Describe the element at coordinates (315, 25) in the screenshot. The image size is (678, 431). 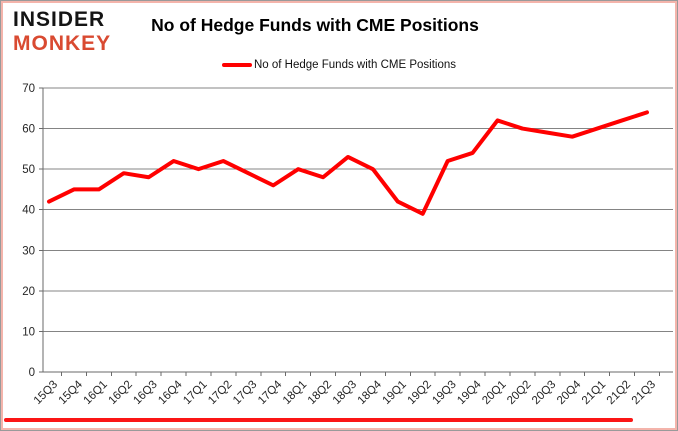
I see `chart-title: No of Hedge Funds with CME Positions` at that location.